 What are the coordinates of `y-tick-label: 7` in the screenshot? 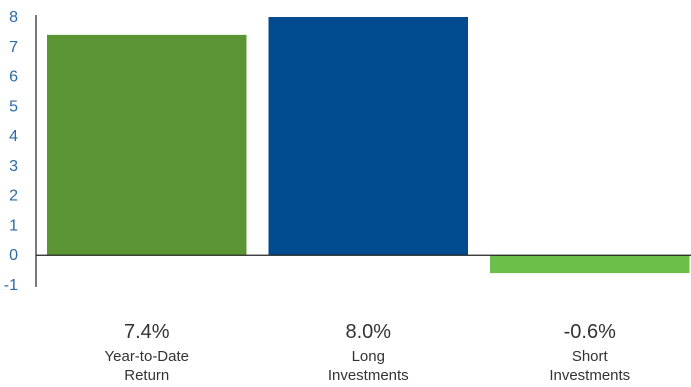 It's located at (13, 47).